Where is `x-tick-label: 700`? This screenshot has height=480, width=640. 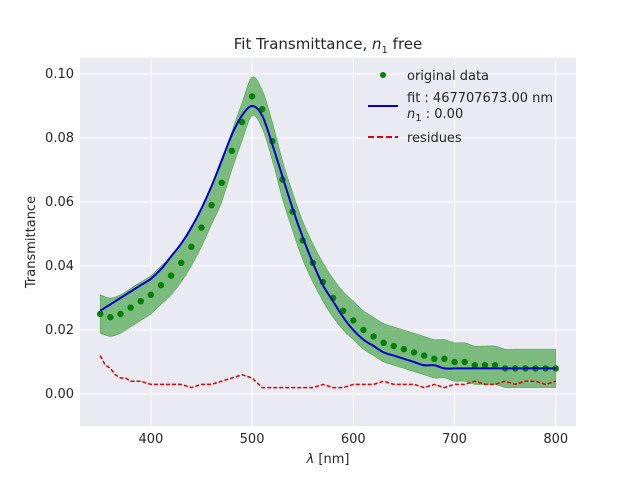
x-tick-label: 700 is located at coordinates (454, 439).